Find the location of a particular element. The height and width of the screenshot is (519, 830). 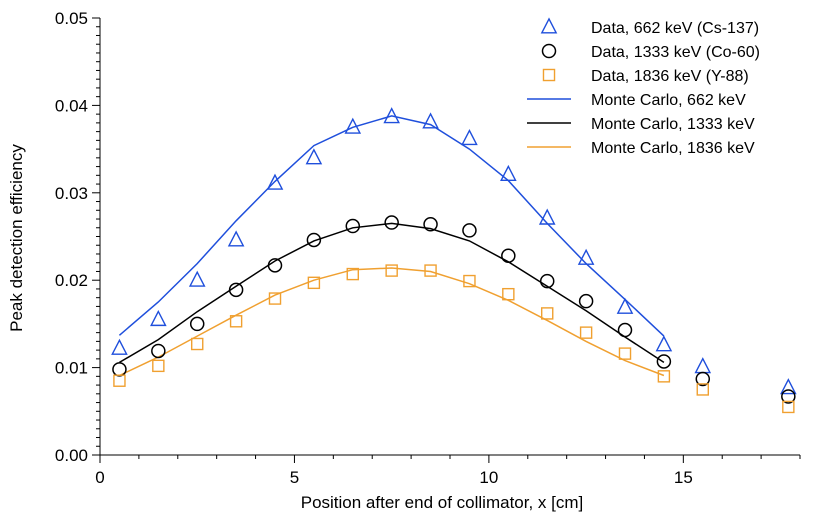

legend-label: Data, 1836 keV (Y-88) is located at coordinates (670, 76).